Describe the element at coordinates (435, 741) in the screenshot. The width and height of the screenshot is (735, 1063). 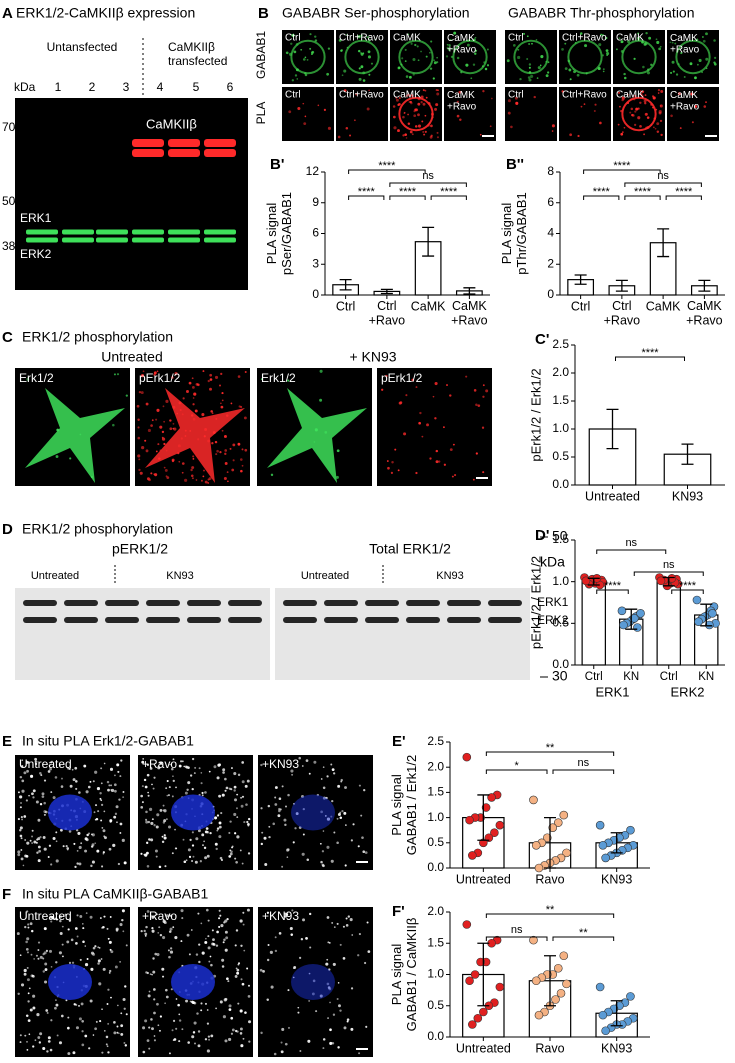
I see `y-tick-label: 2.5` at that location.